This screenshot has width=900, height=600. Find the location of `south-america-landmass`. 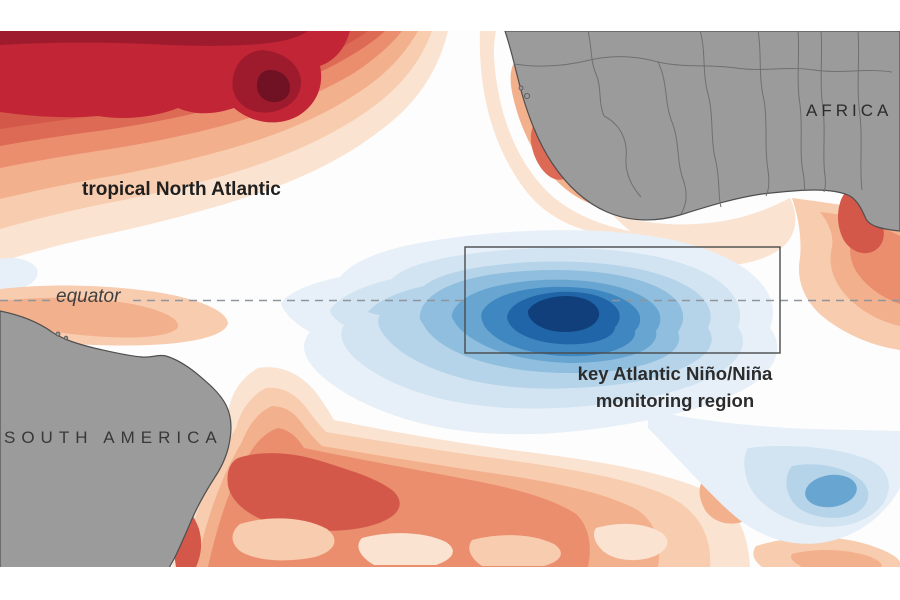

south-america-landmass is located at coordinates (116, 438).